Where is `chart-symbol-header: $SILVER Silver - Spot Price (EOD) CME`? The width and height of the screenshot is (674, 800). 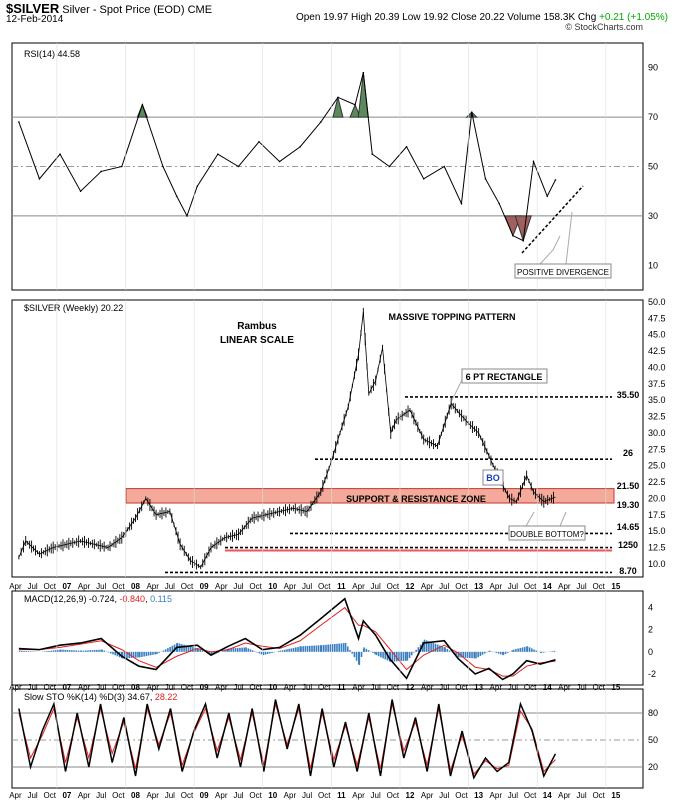
chart-symbol-header: $SILVER Silver - Spot Price (EOD) CME is located at coordinates (109, 8).